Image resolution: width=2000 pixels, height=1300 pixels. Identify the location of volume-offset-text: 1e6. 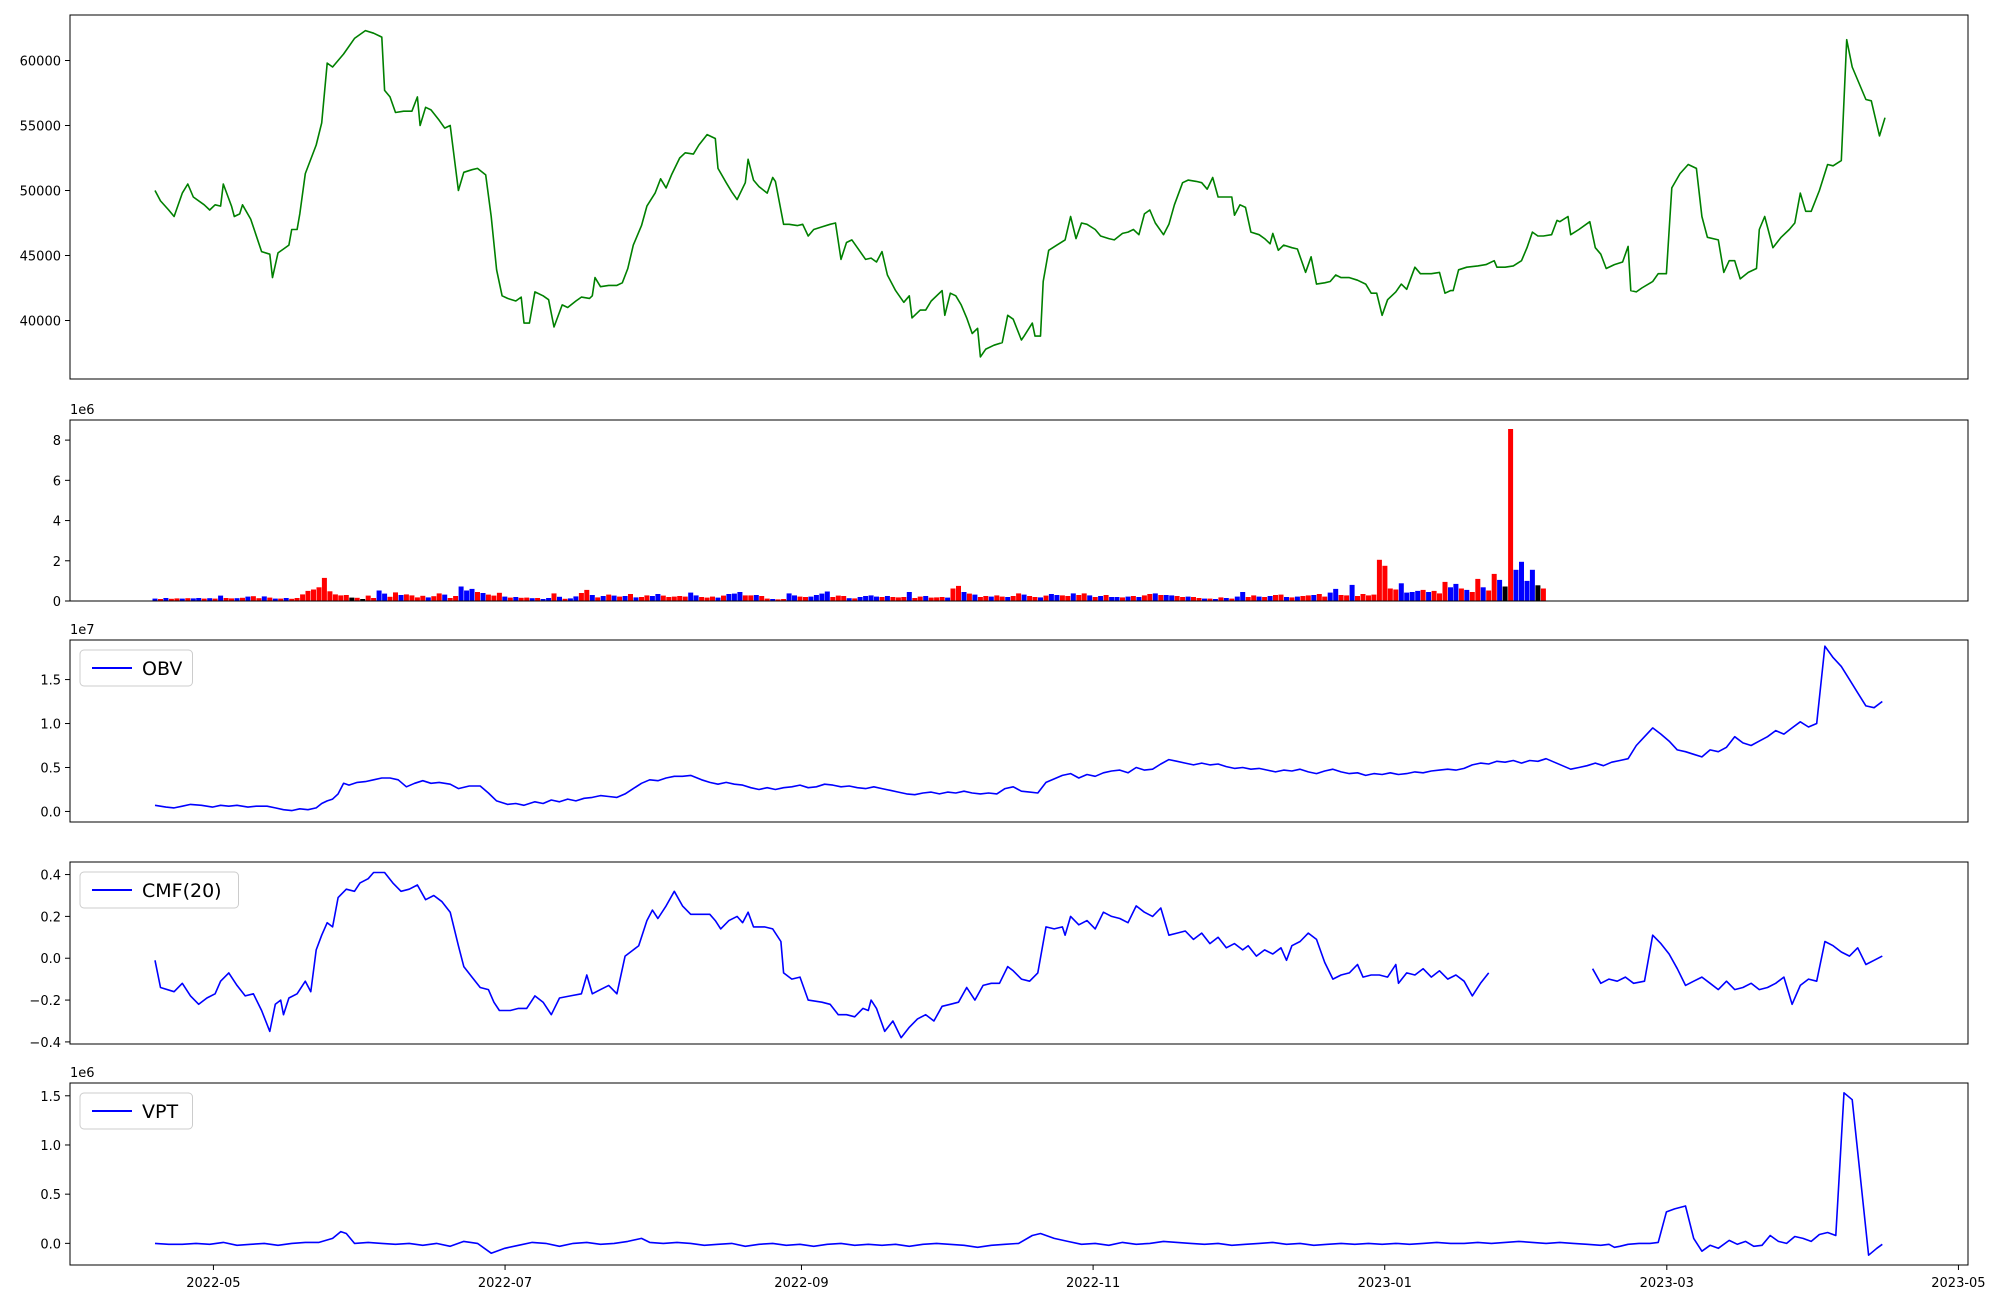
(82, 410).